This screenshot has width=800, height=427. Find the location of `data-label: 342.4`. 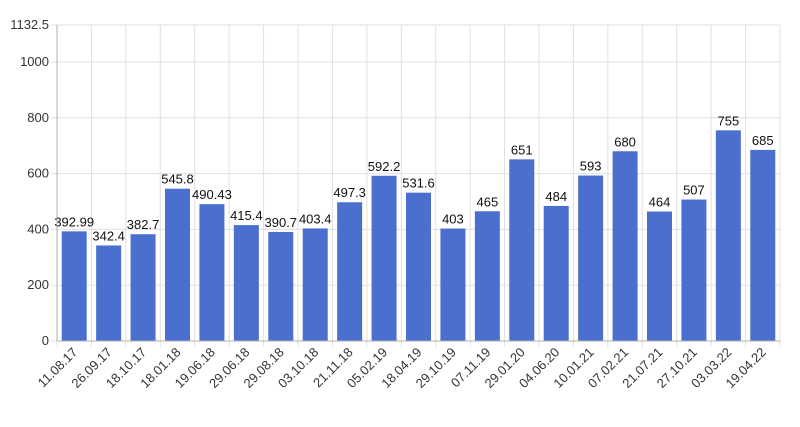

data-label: 342.4 is located at coordinates (108, 235).